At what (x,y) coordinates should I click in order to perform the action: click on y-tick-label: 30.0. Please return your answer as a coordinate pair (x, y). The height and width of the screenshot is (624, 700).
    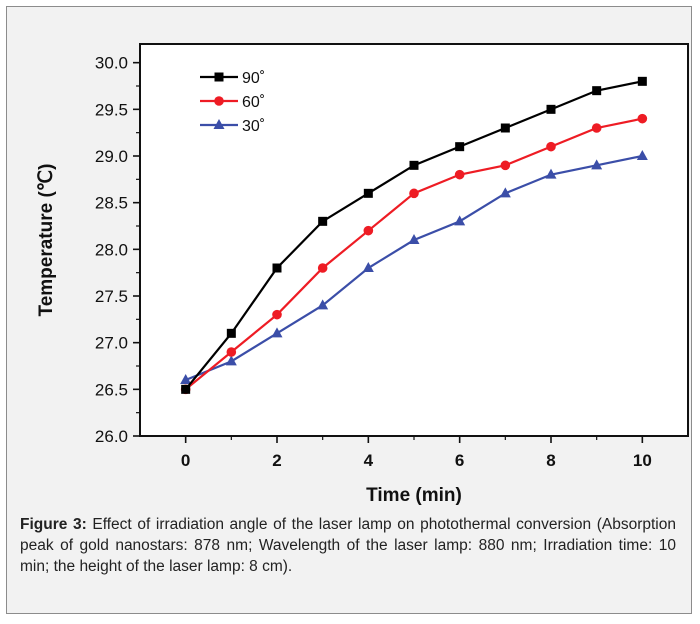
    Looking at the image, I should click on (111, 63).